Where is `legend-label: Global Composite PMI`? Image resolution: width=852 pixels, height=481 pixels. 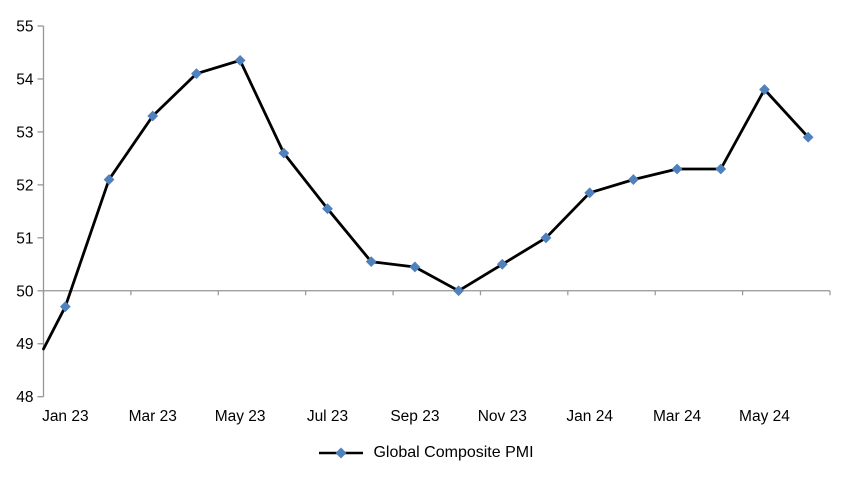
legend-label: Global Composite PMI is located at coordinates (453, 452).